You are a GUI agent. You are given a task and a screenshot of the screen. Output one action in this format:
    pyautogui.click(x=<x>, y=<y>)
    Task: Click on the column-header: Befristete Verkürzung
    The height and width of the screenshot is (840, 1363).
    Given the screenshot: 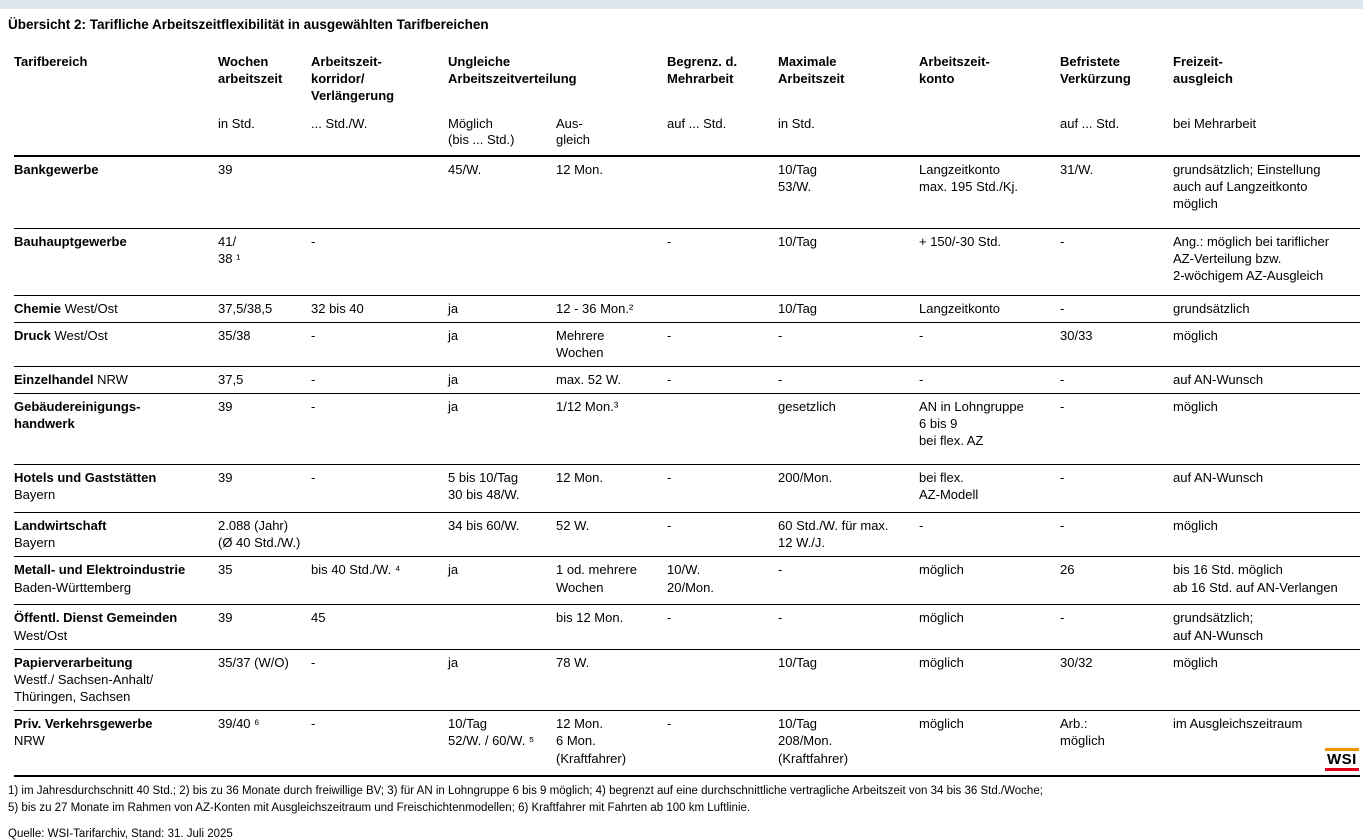 What is the action you would take?
    pyautogui.click(x=1095, y=70)
    